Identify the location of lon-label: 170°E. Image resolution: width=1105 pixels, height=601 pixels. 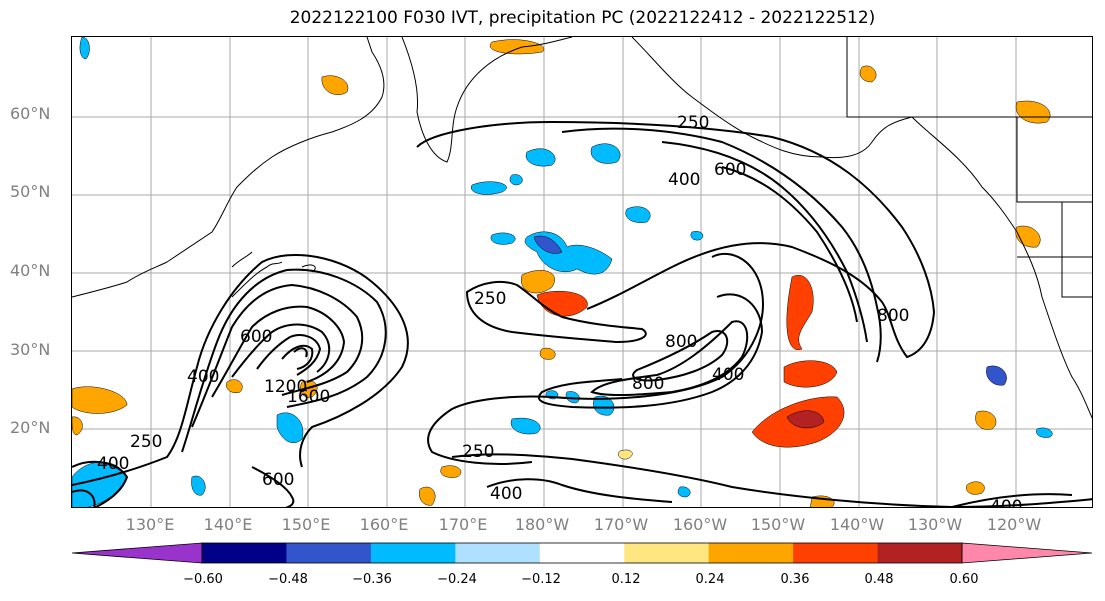
(463, 524).